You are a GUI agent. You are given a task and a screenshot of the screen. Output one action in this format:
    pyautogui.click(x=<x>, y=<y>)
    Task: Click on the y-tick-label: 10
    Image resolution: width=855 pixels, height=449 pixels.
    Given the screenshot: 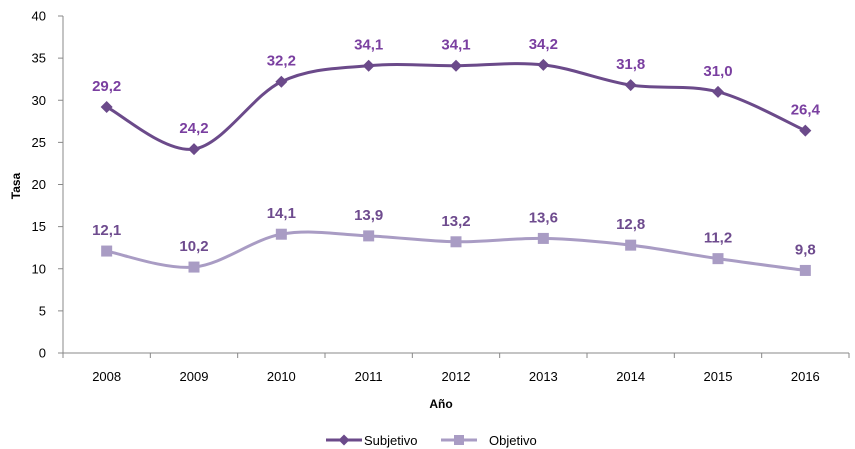 What is the action you would take?
    pyautogui.click(x=39, y=268)
    